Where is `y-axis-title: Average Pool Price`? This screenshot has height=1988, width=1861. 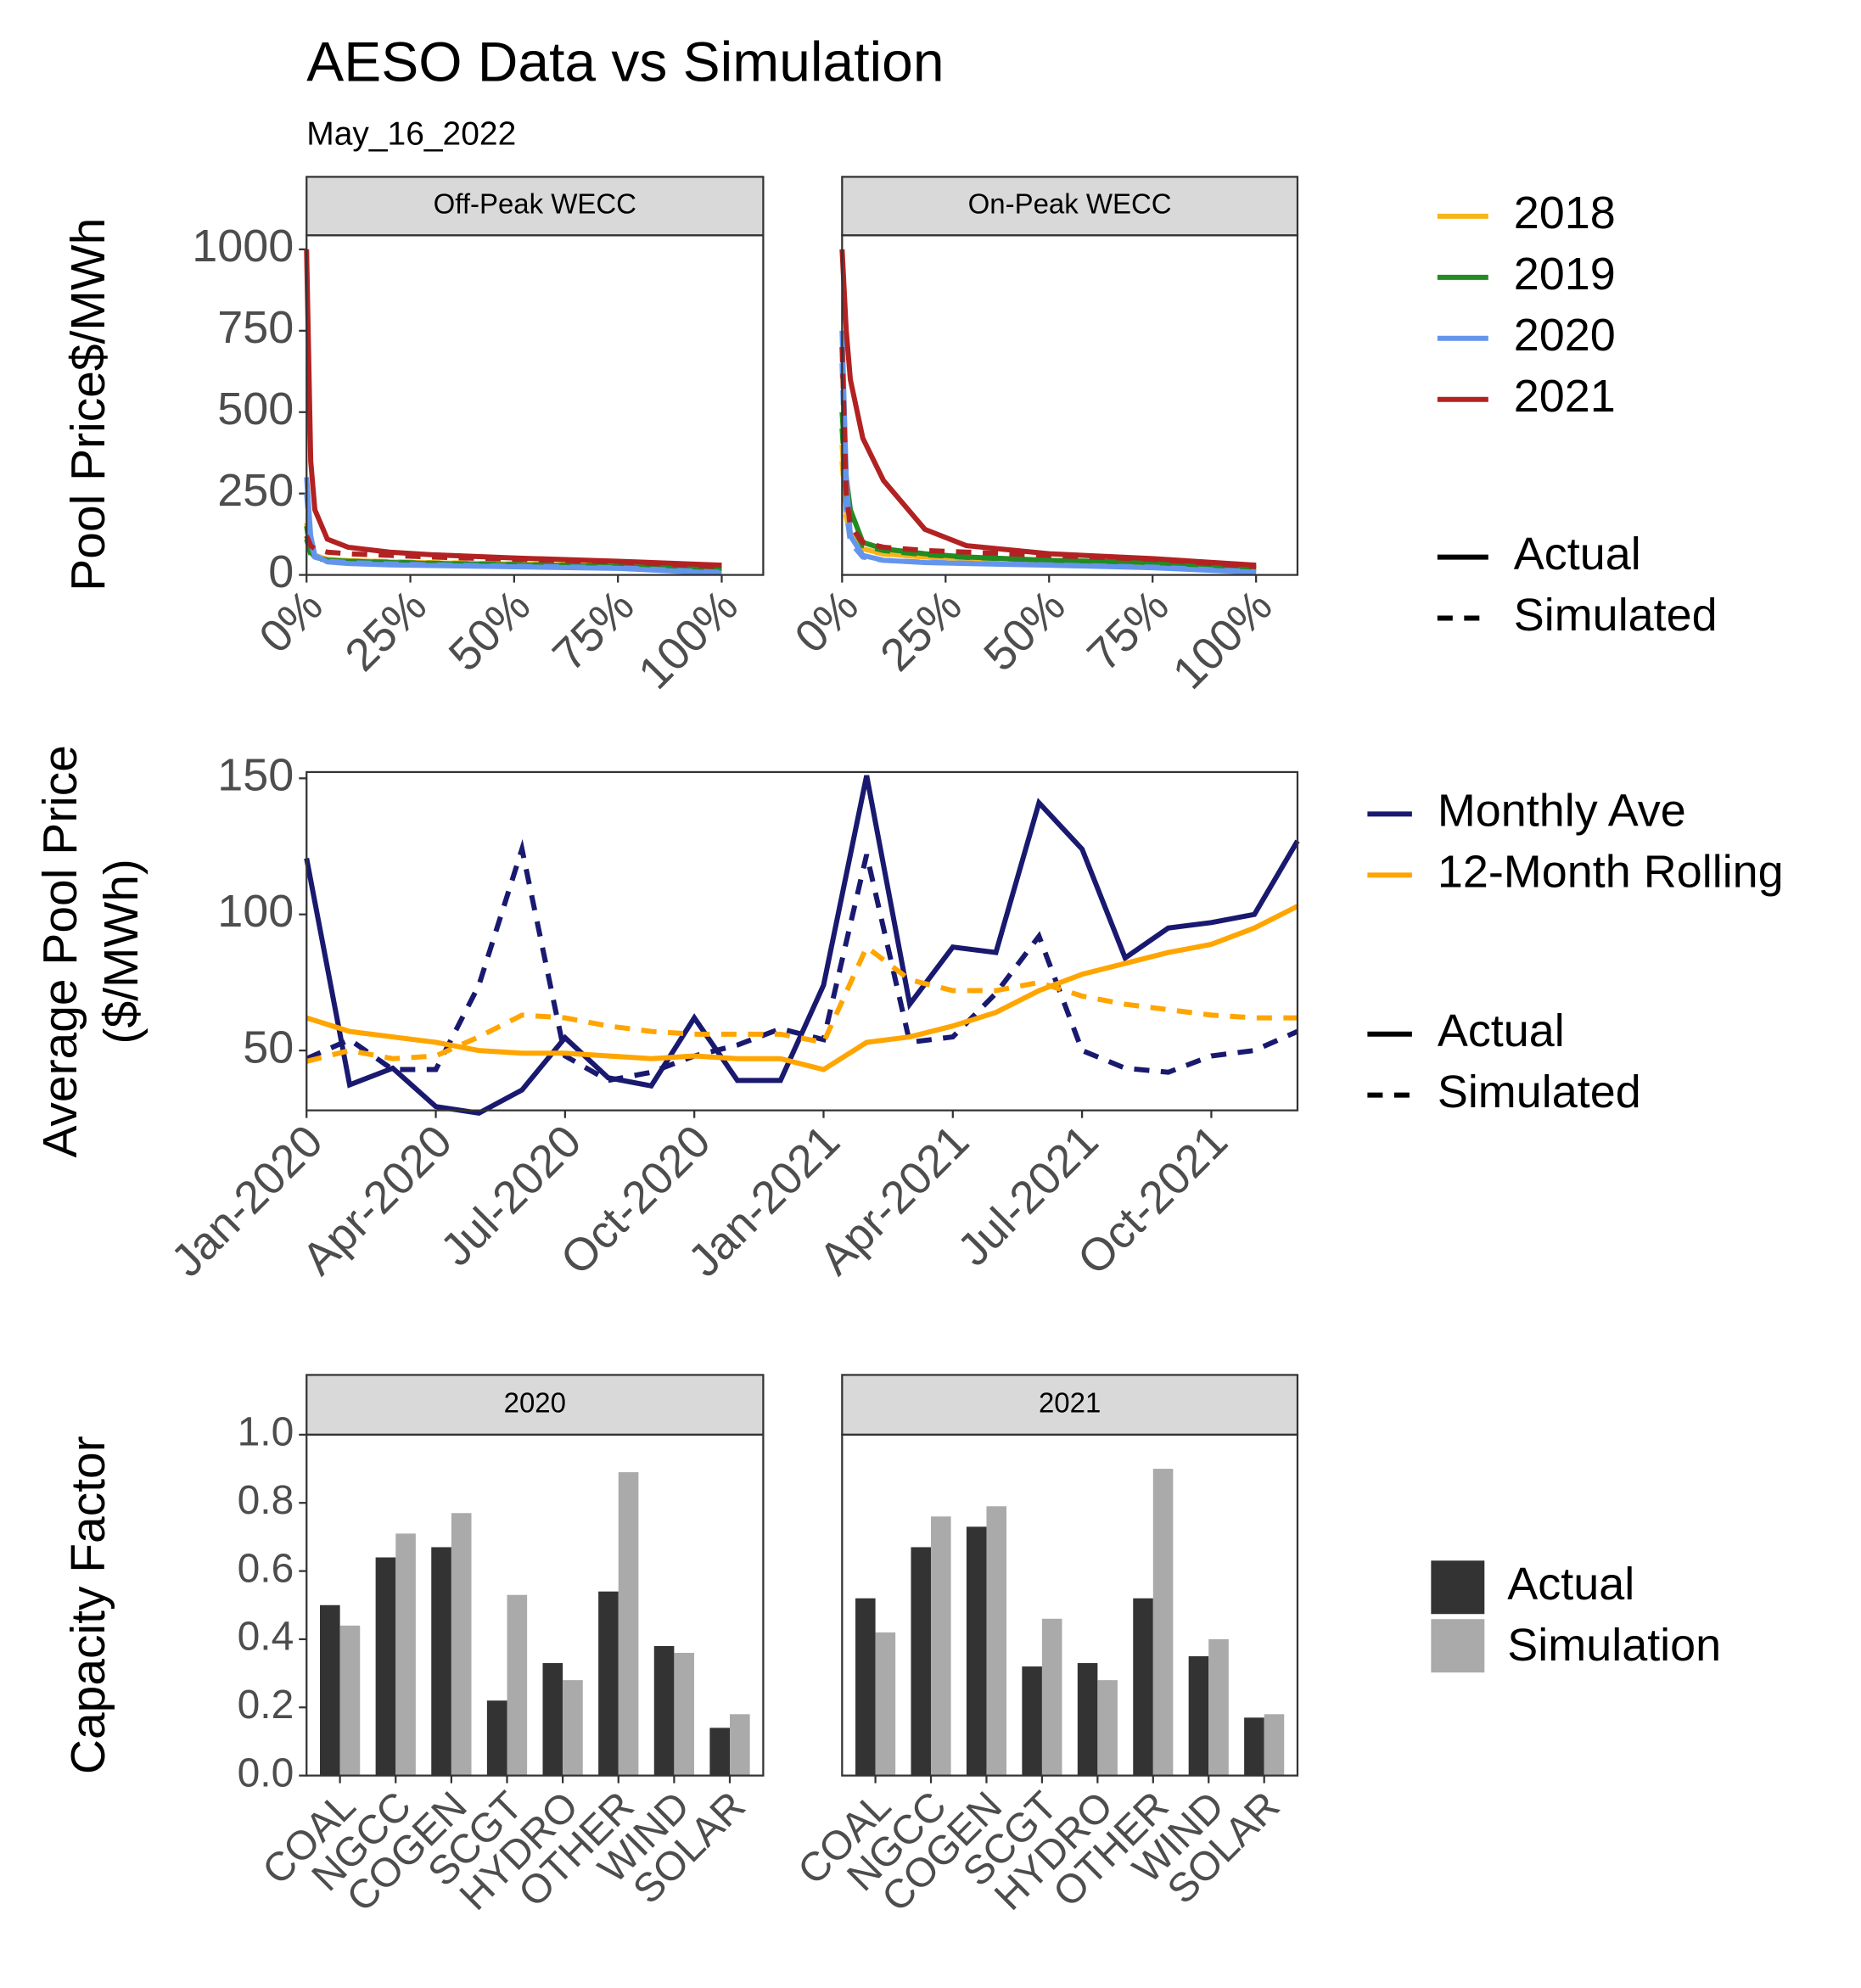
y-axis-title: Average Pool Price is located at coordinates (60, 951).